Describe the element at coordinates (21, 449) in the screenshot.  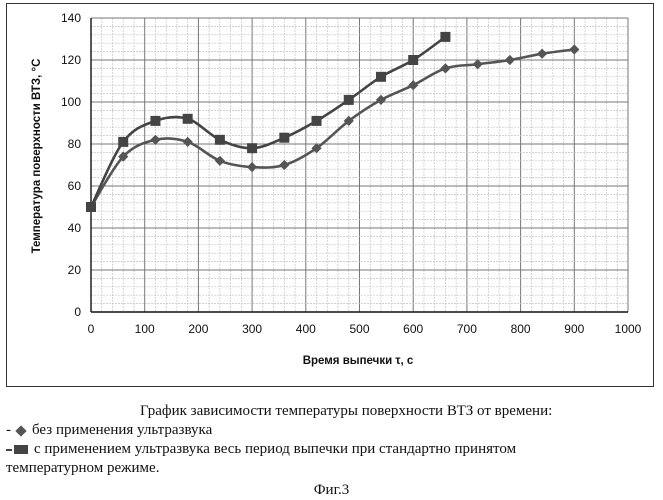
I see `square-marker-icon` at that location.